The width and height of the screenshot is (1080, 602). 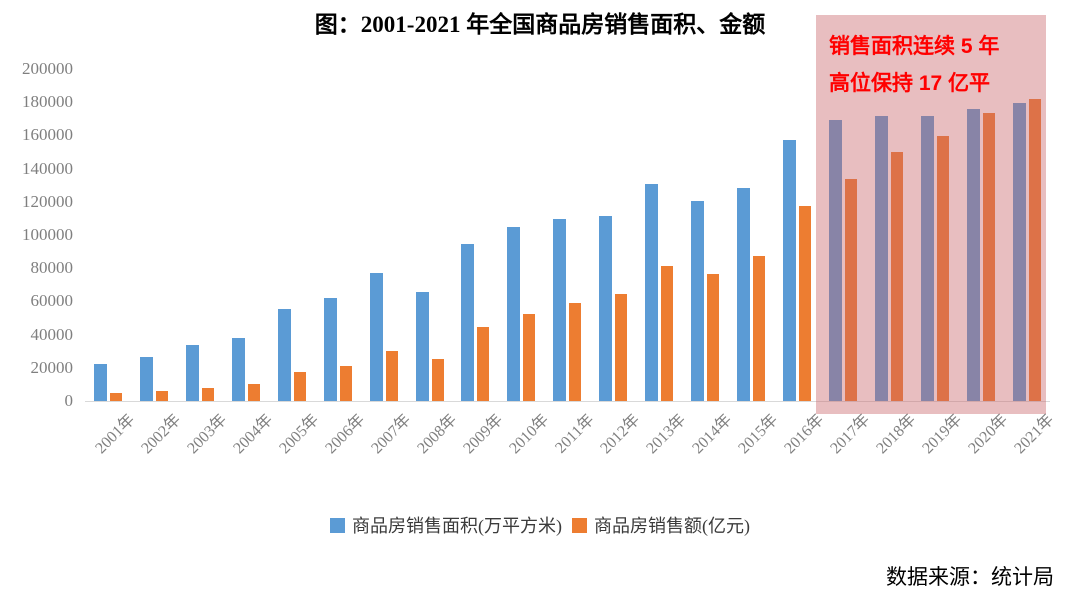 I want to click on y-tick-label-160000: 160000, so click(x=47, y=135).